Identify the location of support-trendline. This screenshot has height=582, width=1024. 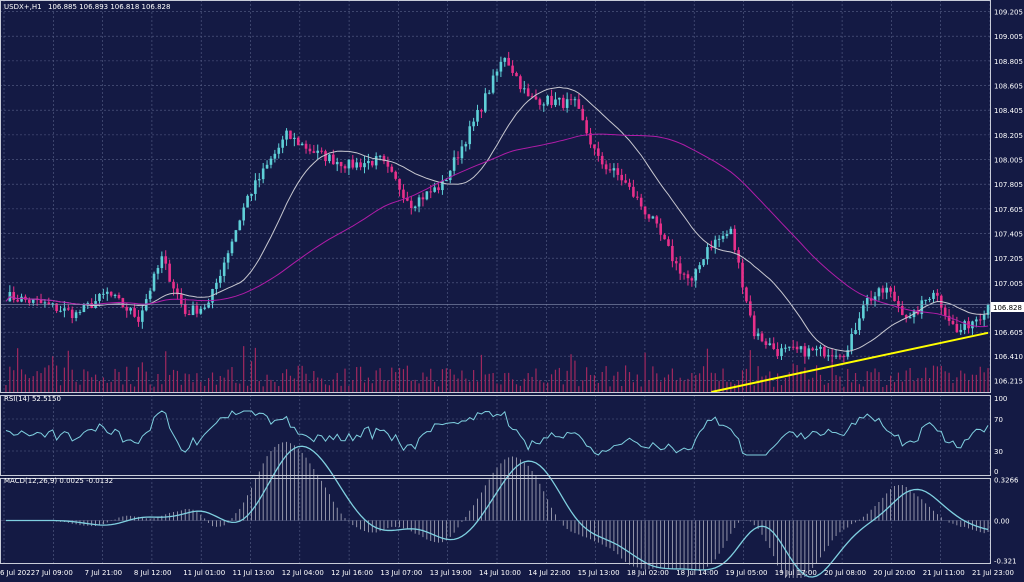
(850, 362).